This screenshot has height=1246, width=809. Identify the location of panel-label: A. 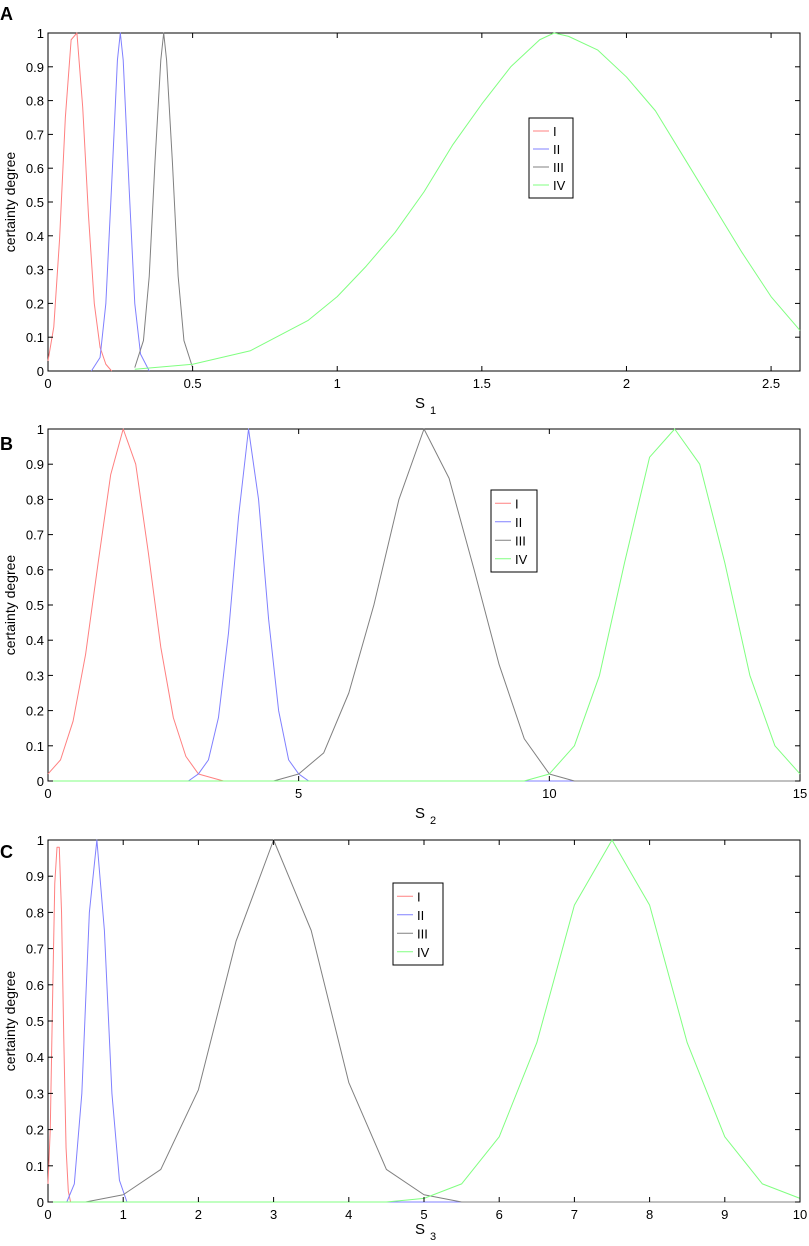
(6, 14).